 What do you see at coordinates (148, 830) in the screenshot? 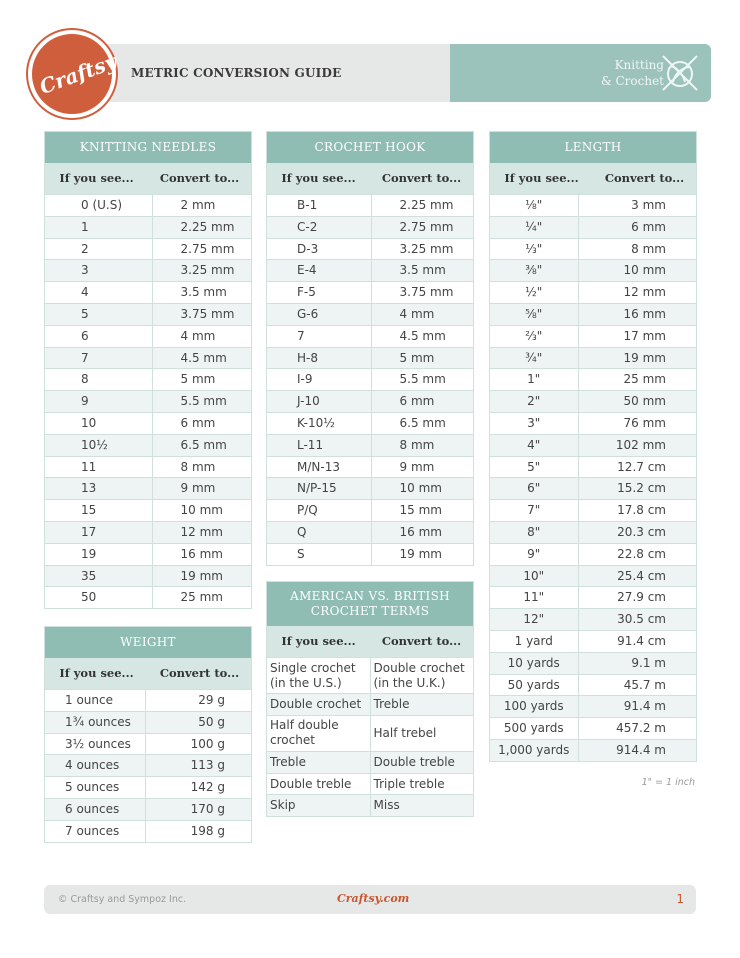
I see `table-row: 7 ounces 198 g` at bounding box center [148, 830].